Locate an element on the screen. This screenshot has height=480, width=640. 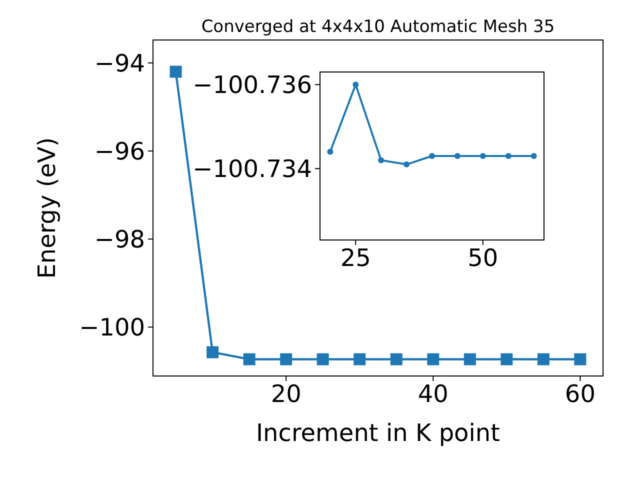
y-tick-label: −98 is located at coordinates (119, 239).